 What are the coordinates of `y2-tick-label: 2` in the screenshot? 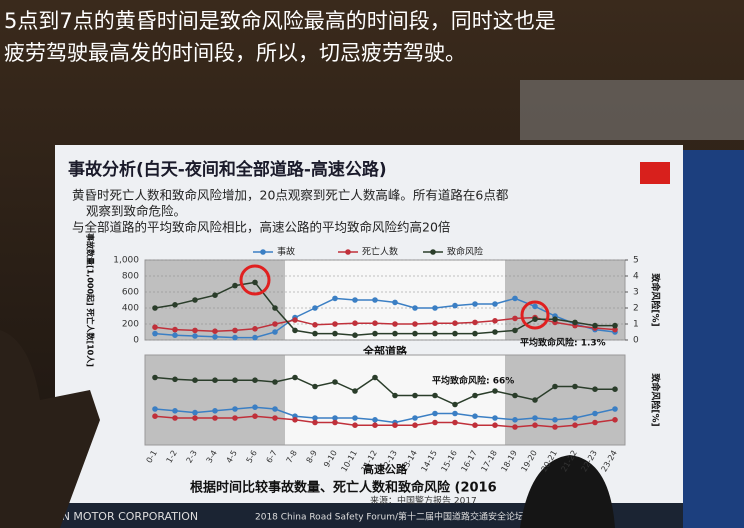 It's located at (636, 309).